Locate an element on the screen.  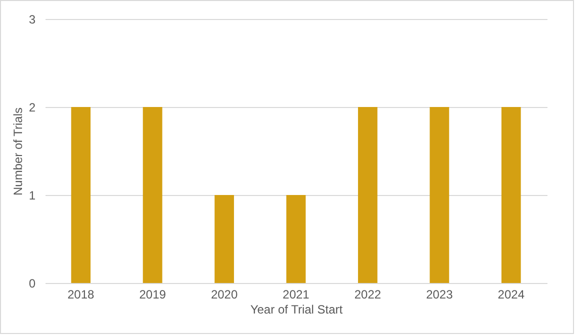
x-axis-title: Year of Trial Start is located at coordinates (297, 309).